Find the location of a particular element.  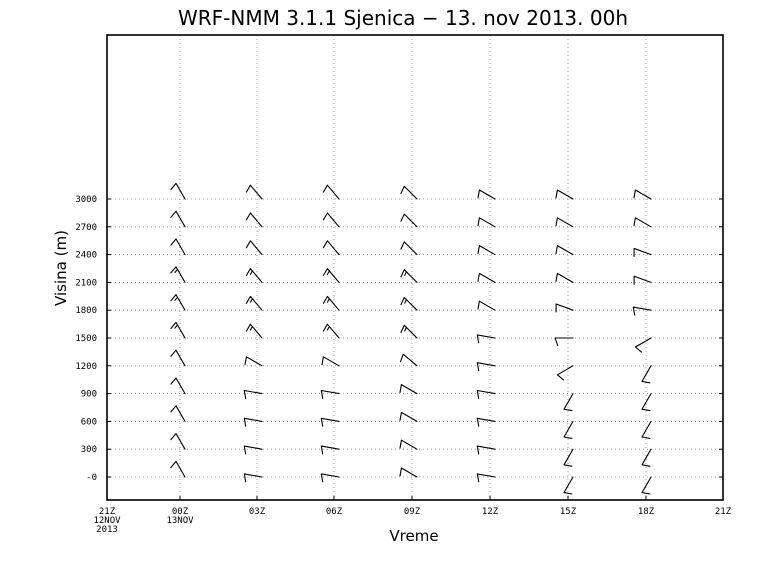

y-tick-label: -0 is located at coordinates (91, 478).